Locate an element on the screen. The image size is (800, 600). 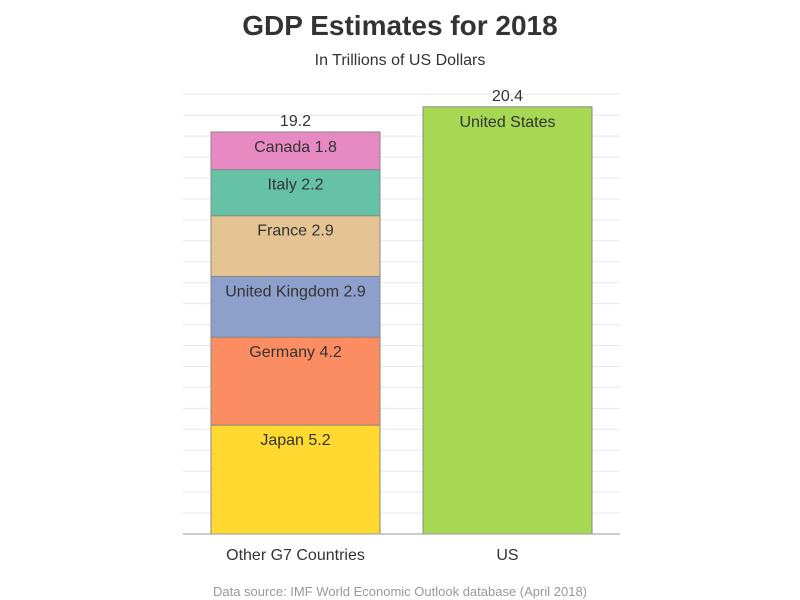
bar-segment-italy is located at coordinates (295, 193).